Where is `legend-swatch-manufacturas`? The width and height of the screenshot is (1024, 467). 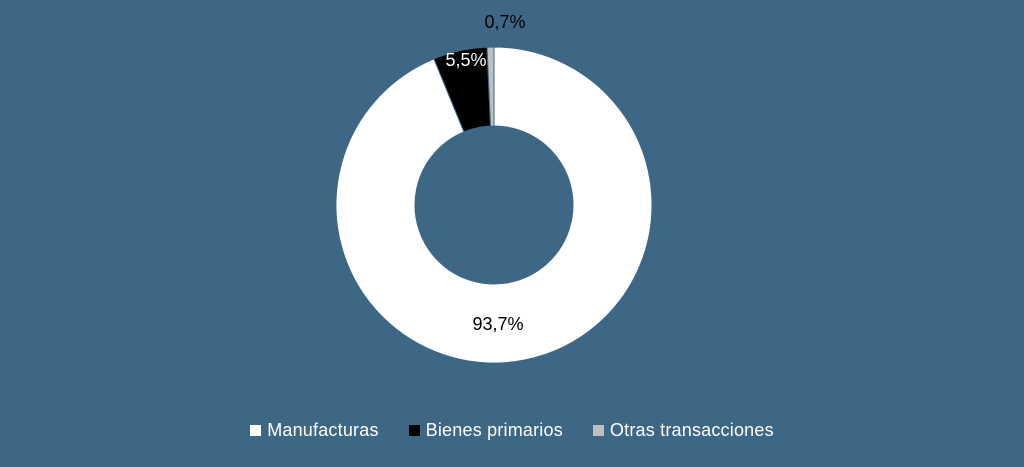 legend-swatch-manufacturas is located at coordinates (256, 430).